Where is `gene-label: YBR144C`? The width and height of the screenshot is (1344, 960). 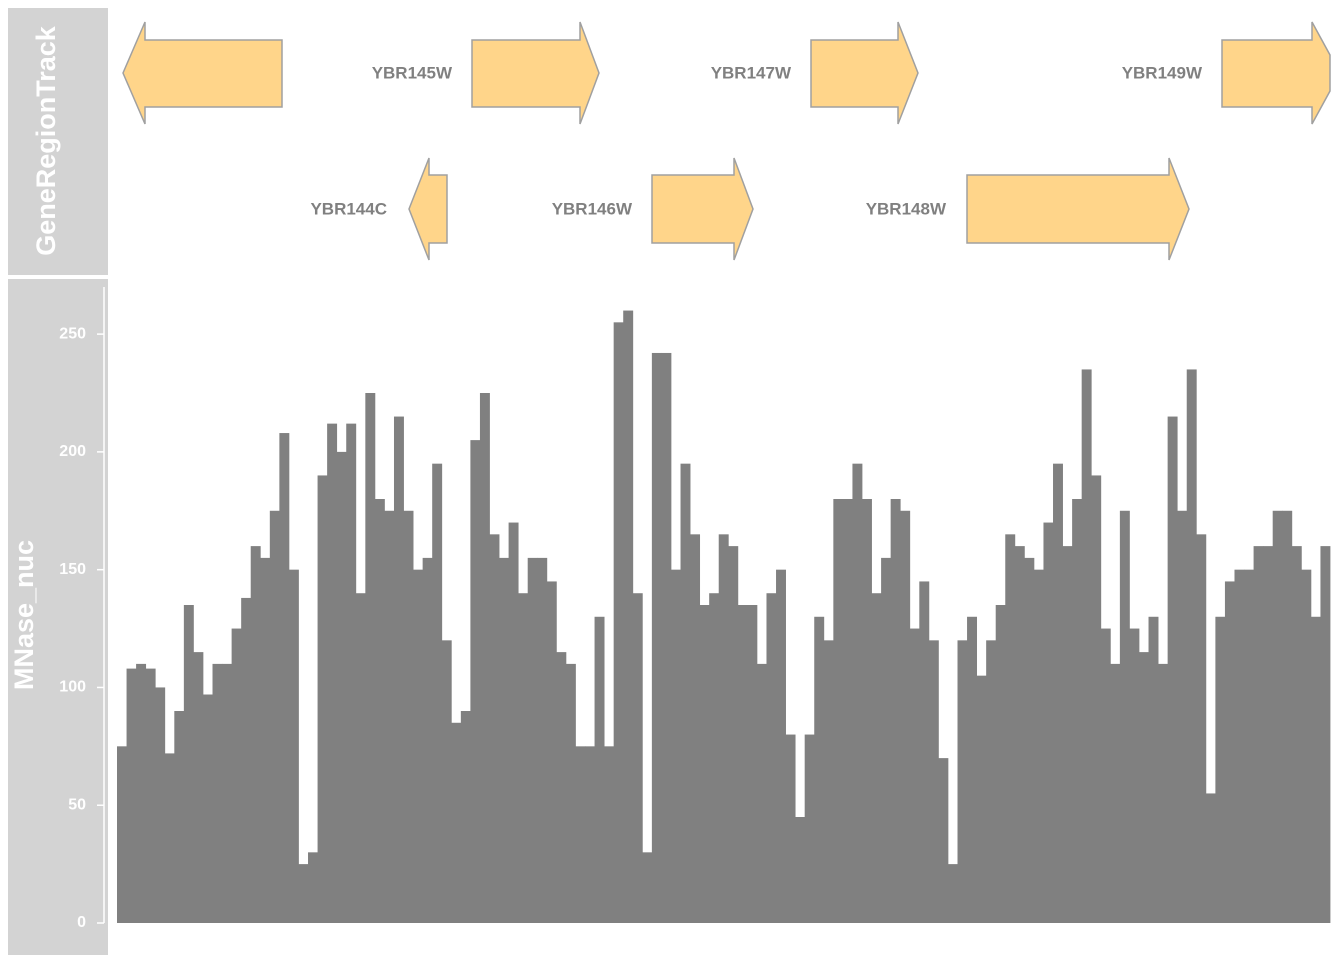 gene-label: YBR144C is located at coordinates (348, 208).